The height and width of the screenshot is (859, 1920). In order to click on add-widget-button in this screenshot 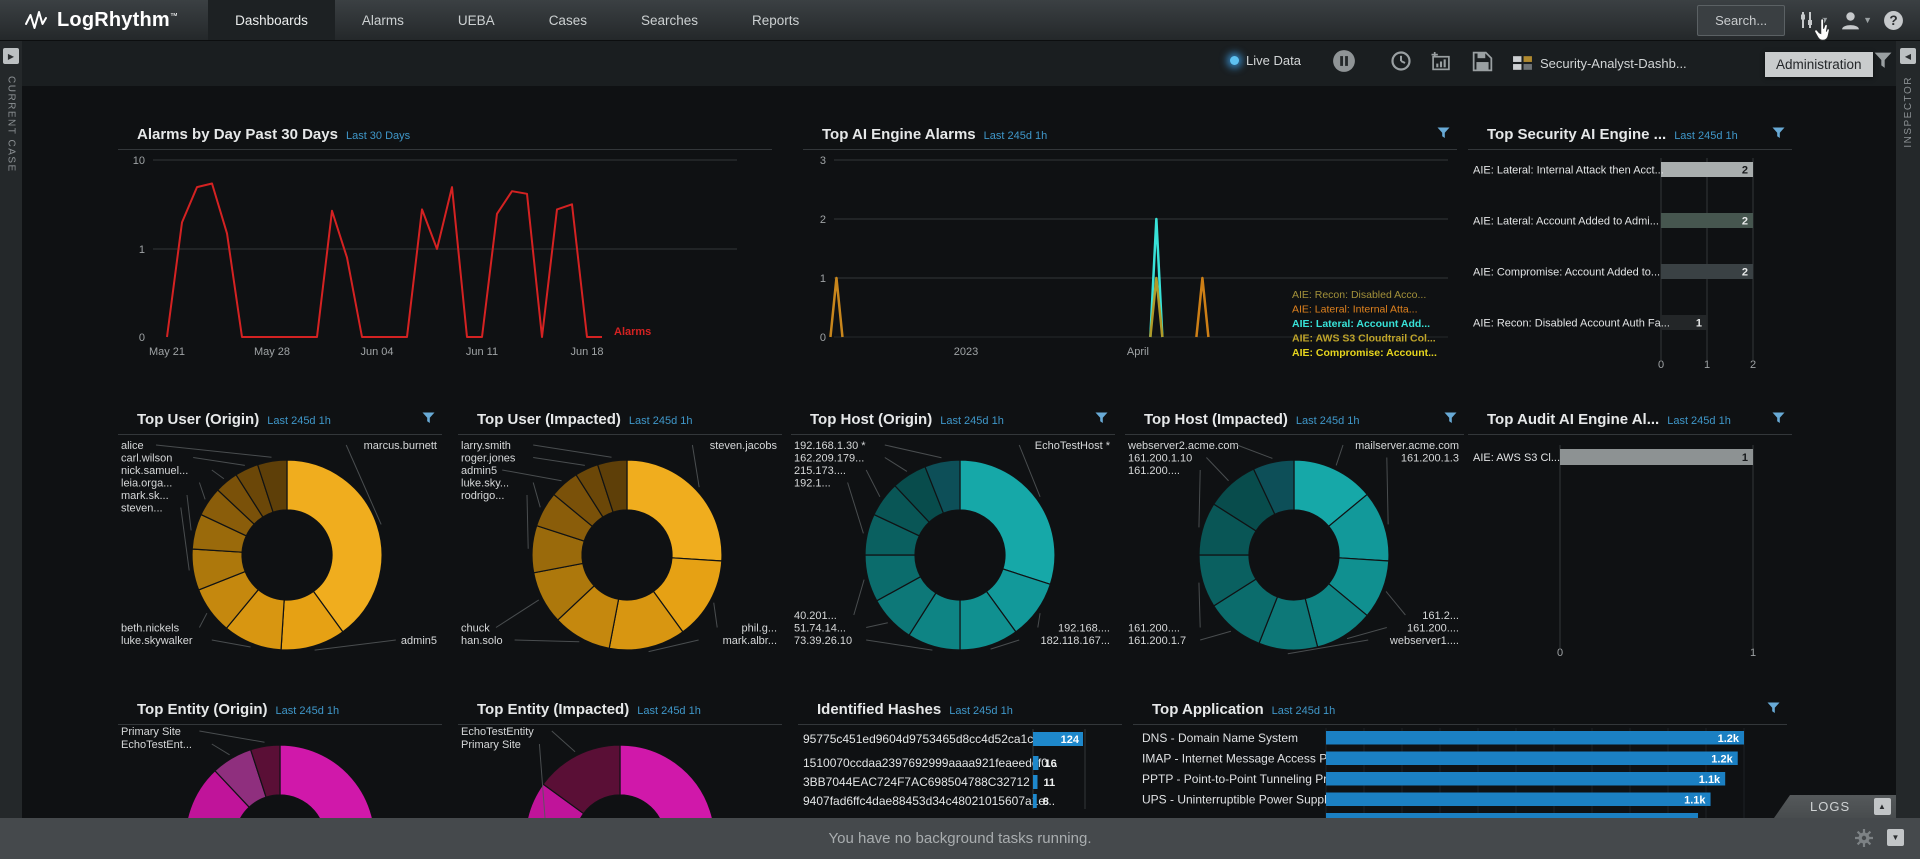, I will do `click(1441, 62)`.